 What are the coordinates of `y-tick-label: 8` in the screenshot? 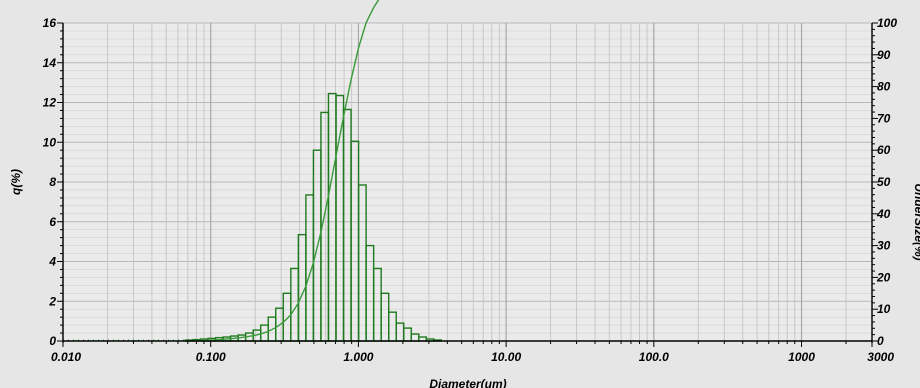 It's located at (52, 182).